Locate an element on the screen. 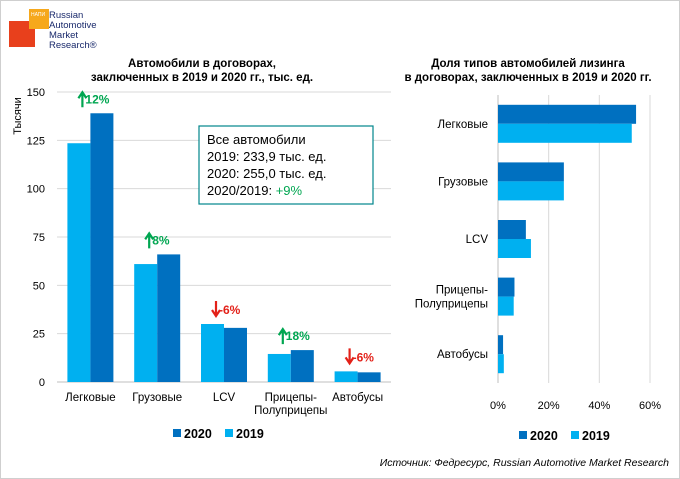  right-category-label: Полуприцепы is located at coordinates (451, 305).